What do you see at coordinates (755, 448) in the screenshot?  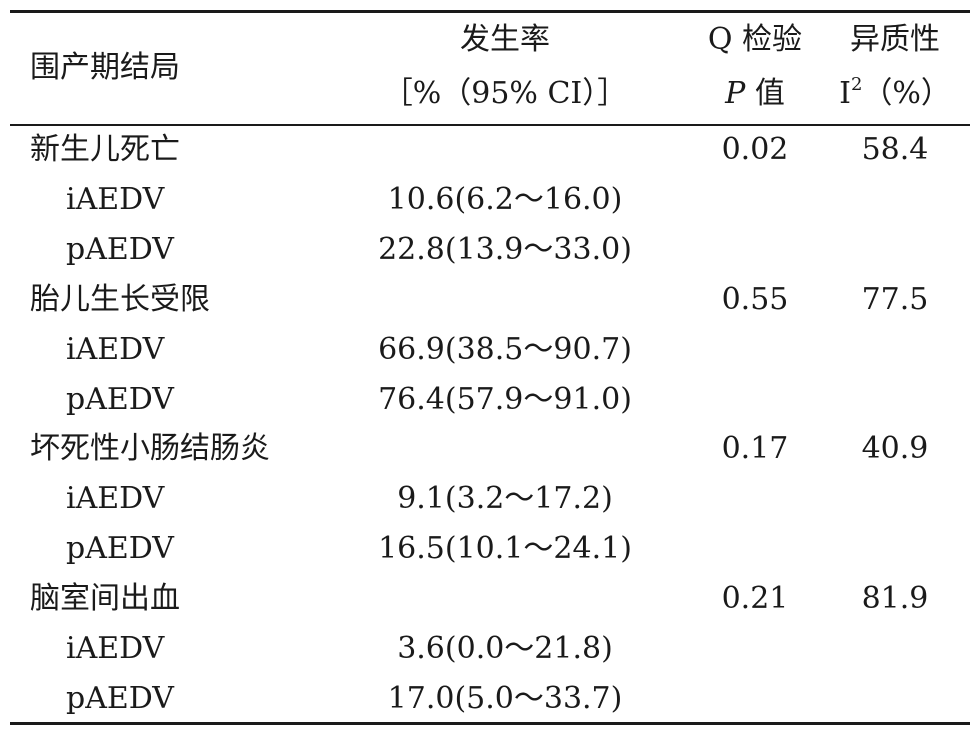 I see `p-value: 0.17` at bounding box center [755, 448].